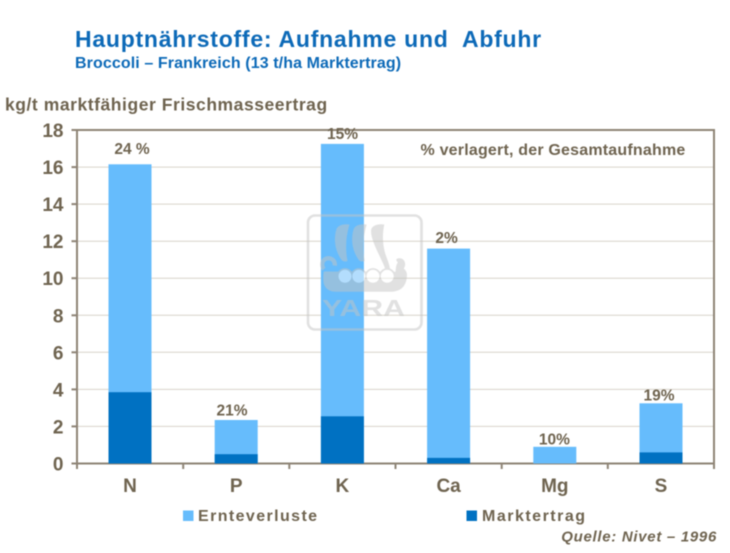 Image resolution: width=730 pixels, height=553 pixels. I want to click on svg-text: 15%, so click(342, 134).